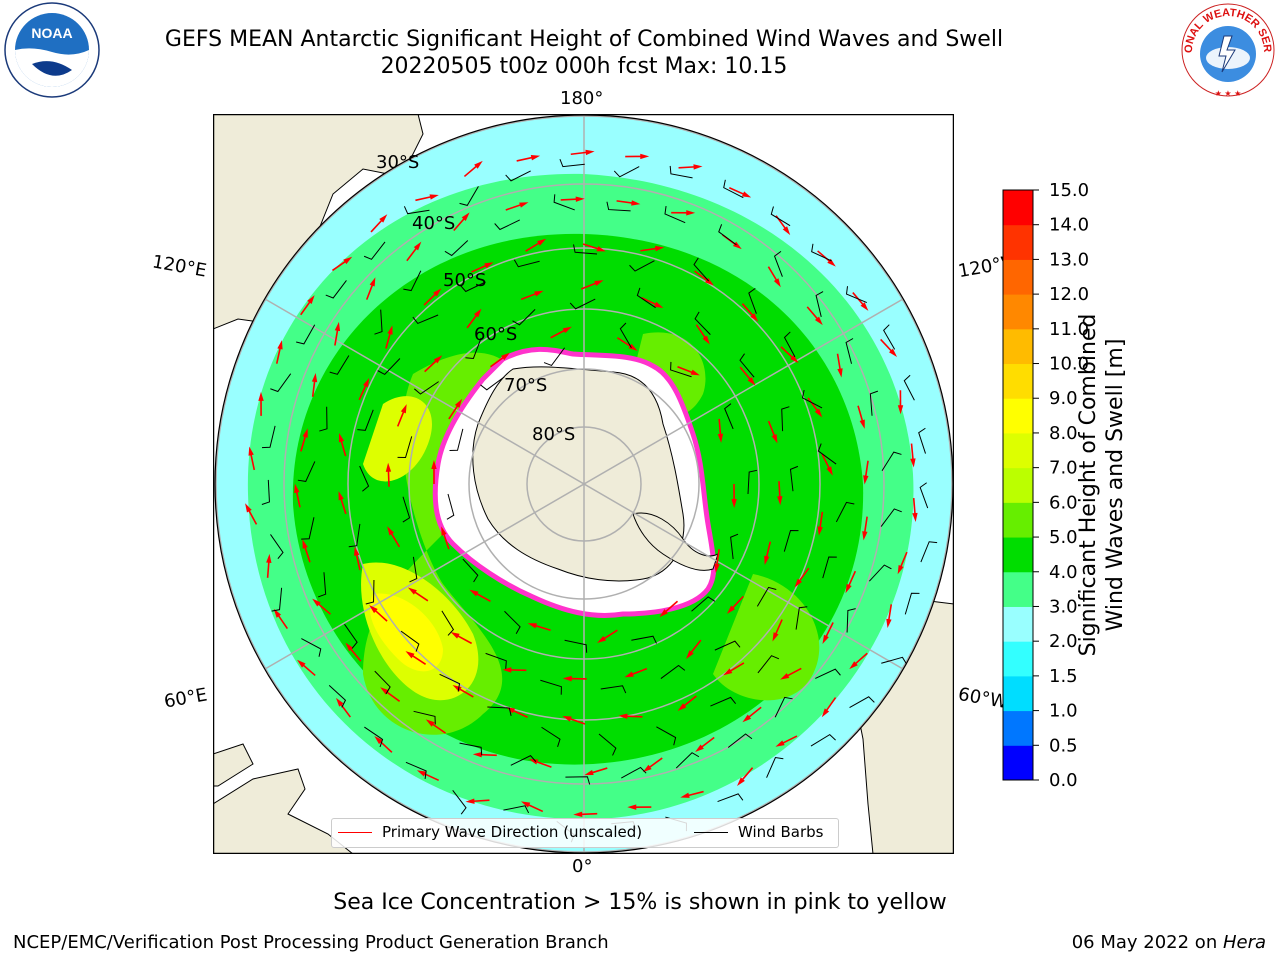 Image resolution: width=1280 pixels, height=960 pixels. What do you see at coordinates (465, 280) in the screenshot?
I see `lat-label-50s: 50°S` at bounding box center [465, 280].